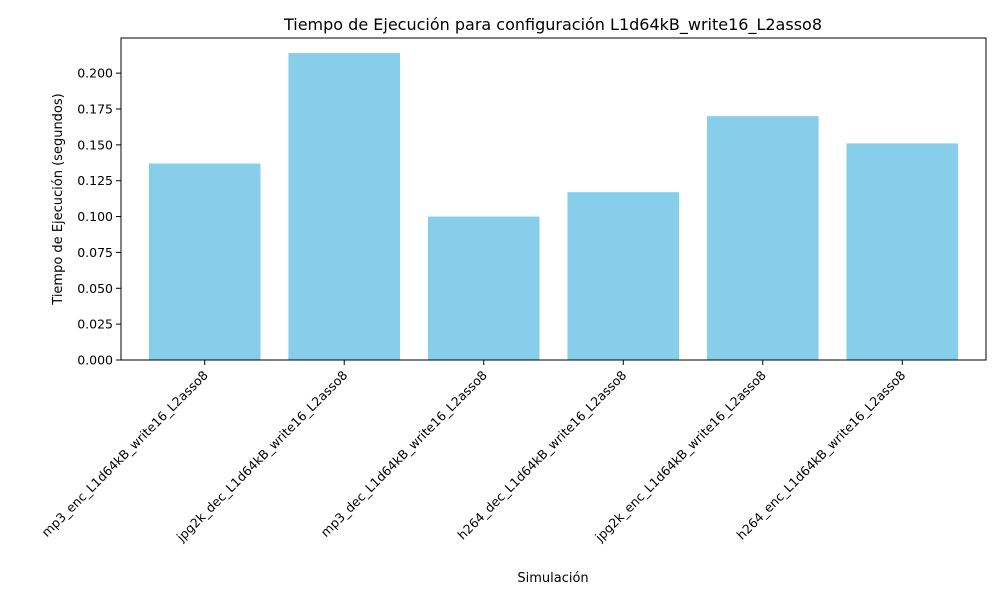  Describe the element at coordinates (95, 108) in the screenshot. I see `y-tick-label: 0.175` at that location.